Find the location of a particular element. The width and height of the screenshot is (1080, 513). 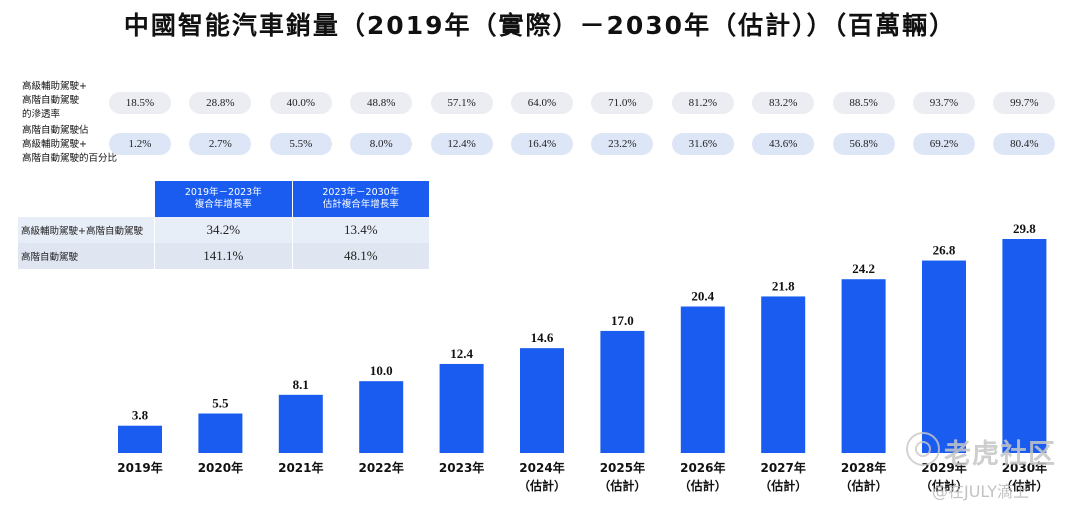

high-level-share-label-line: 高級輔助駕駛+ is located at coordinates (54, 144).